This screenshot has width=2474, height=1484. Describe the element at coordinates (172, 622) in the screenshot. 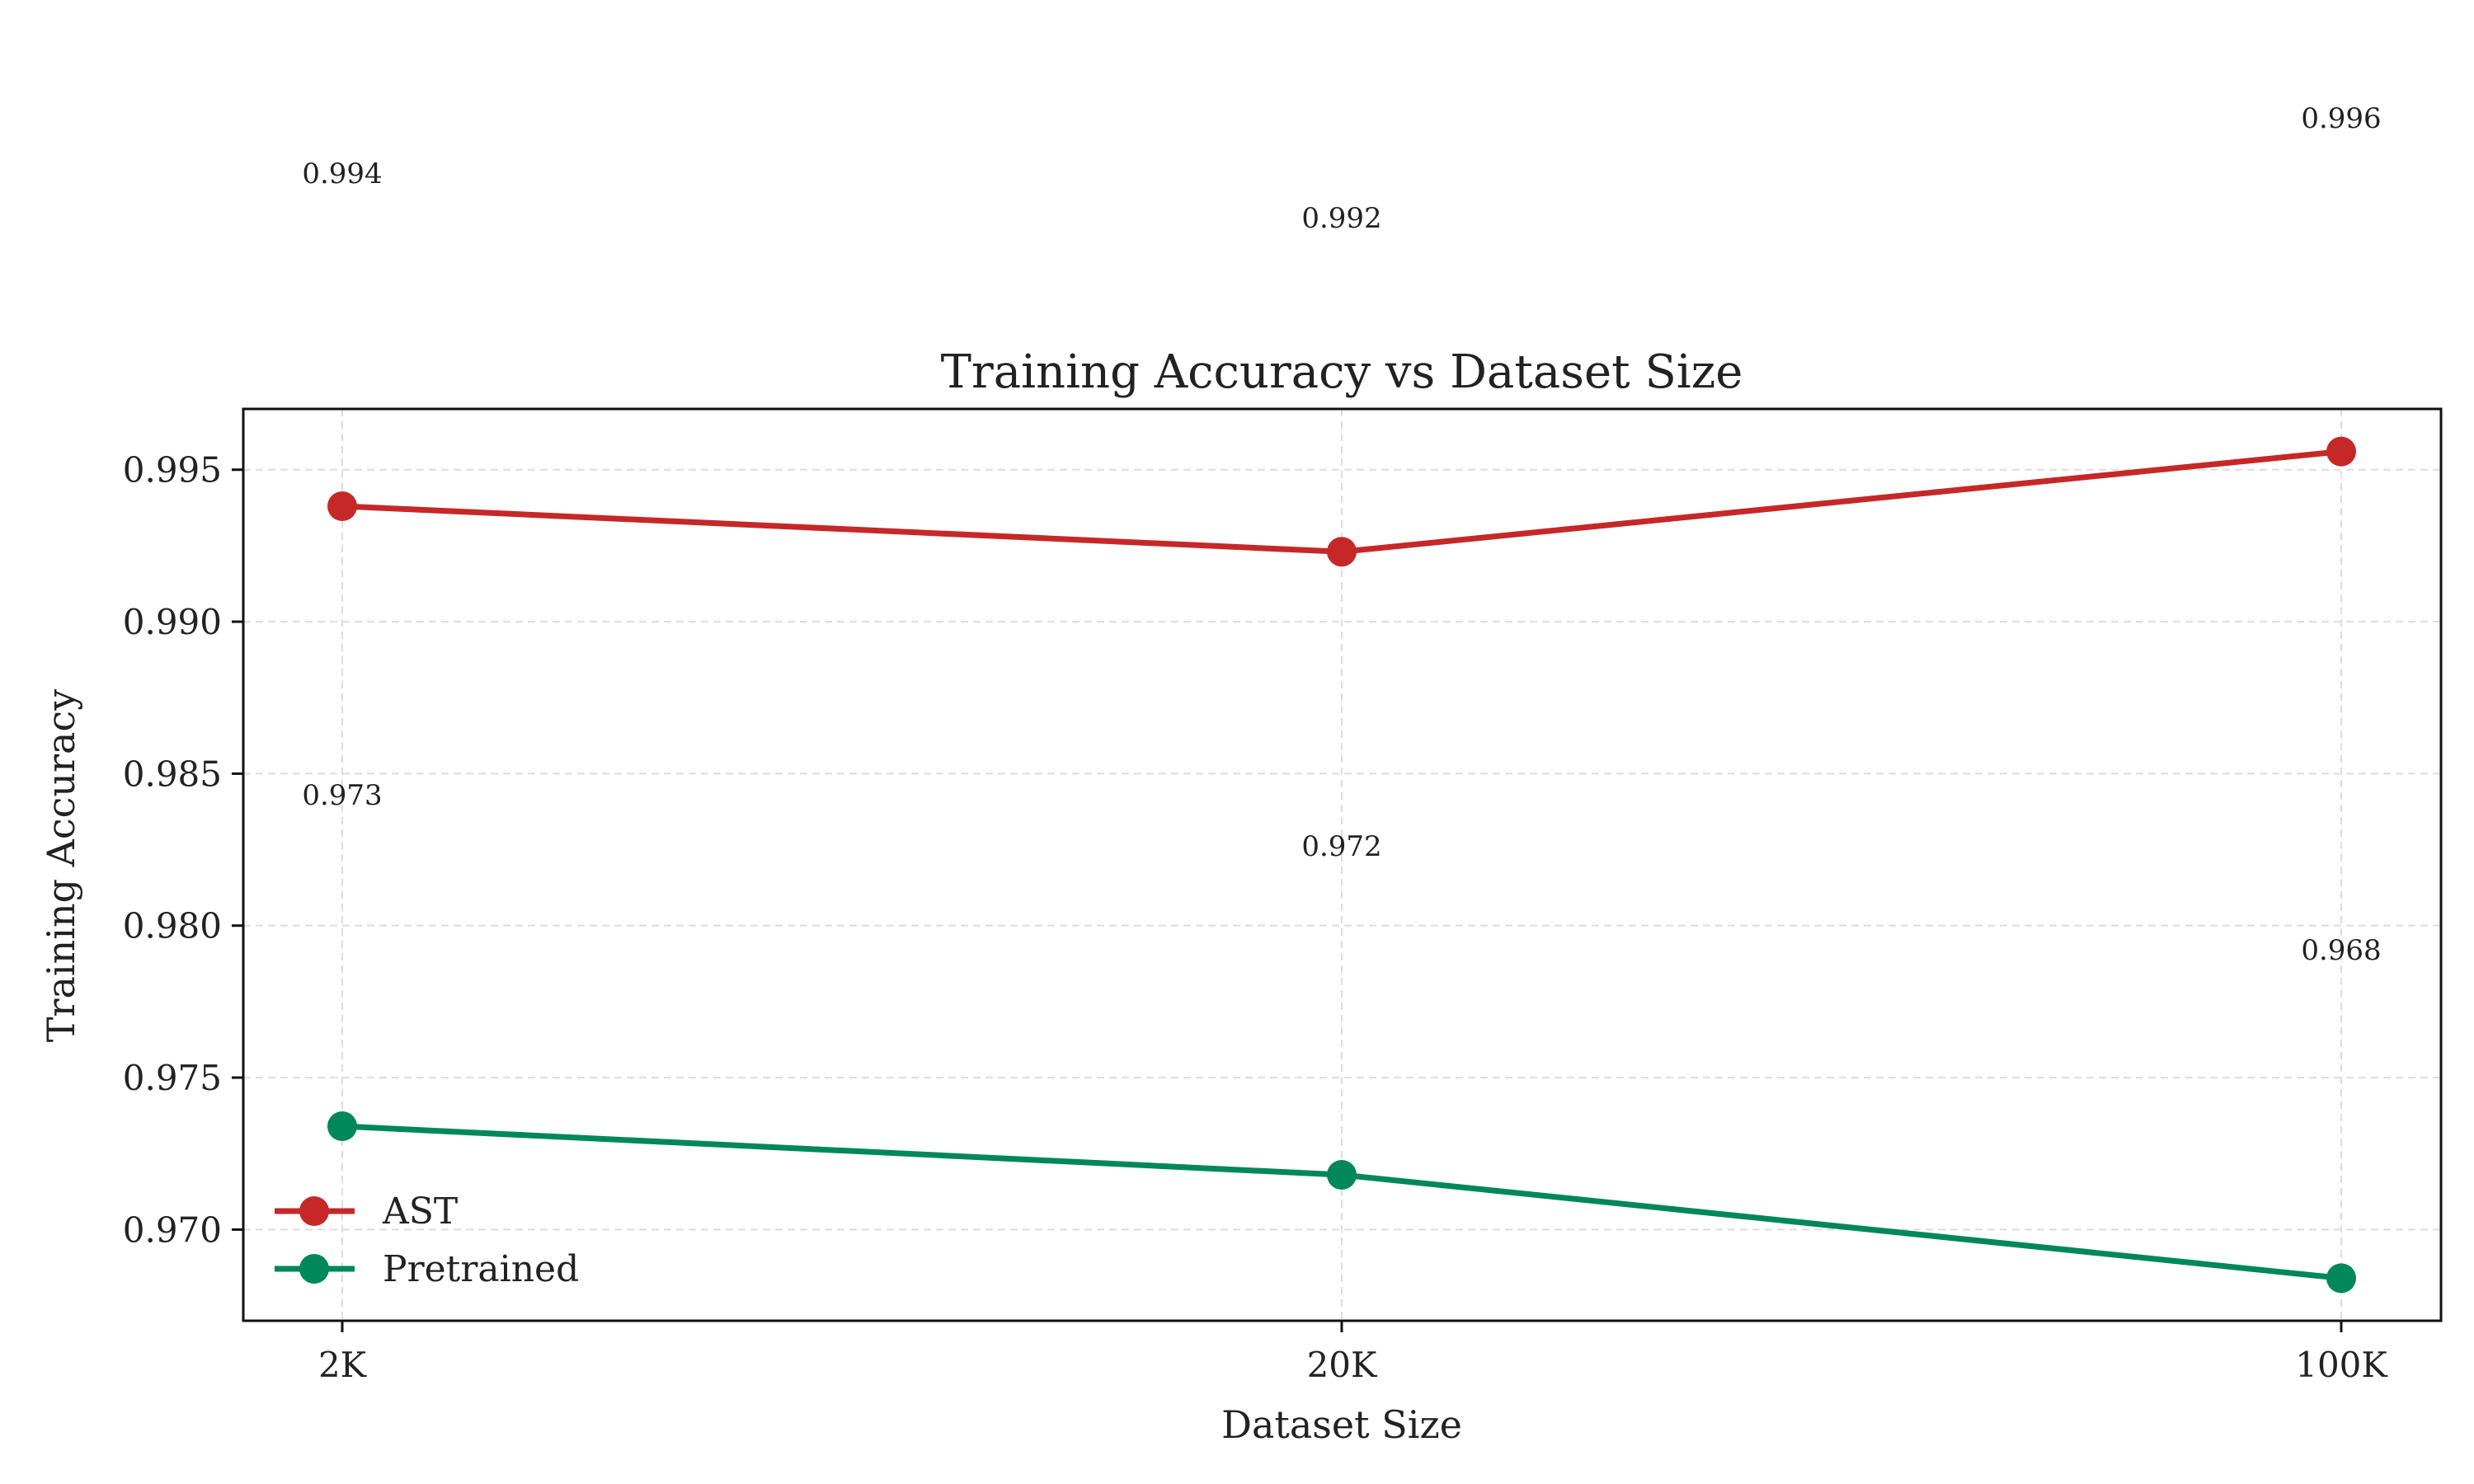

I see `y-tick-label: 0.990` at that location.